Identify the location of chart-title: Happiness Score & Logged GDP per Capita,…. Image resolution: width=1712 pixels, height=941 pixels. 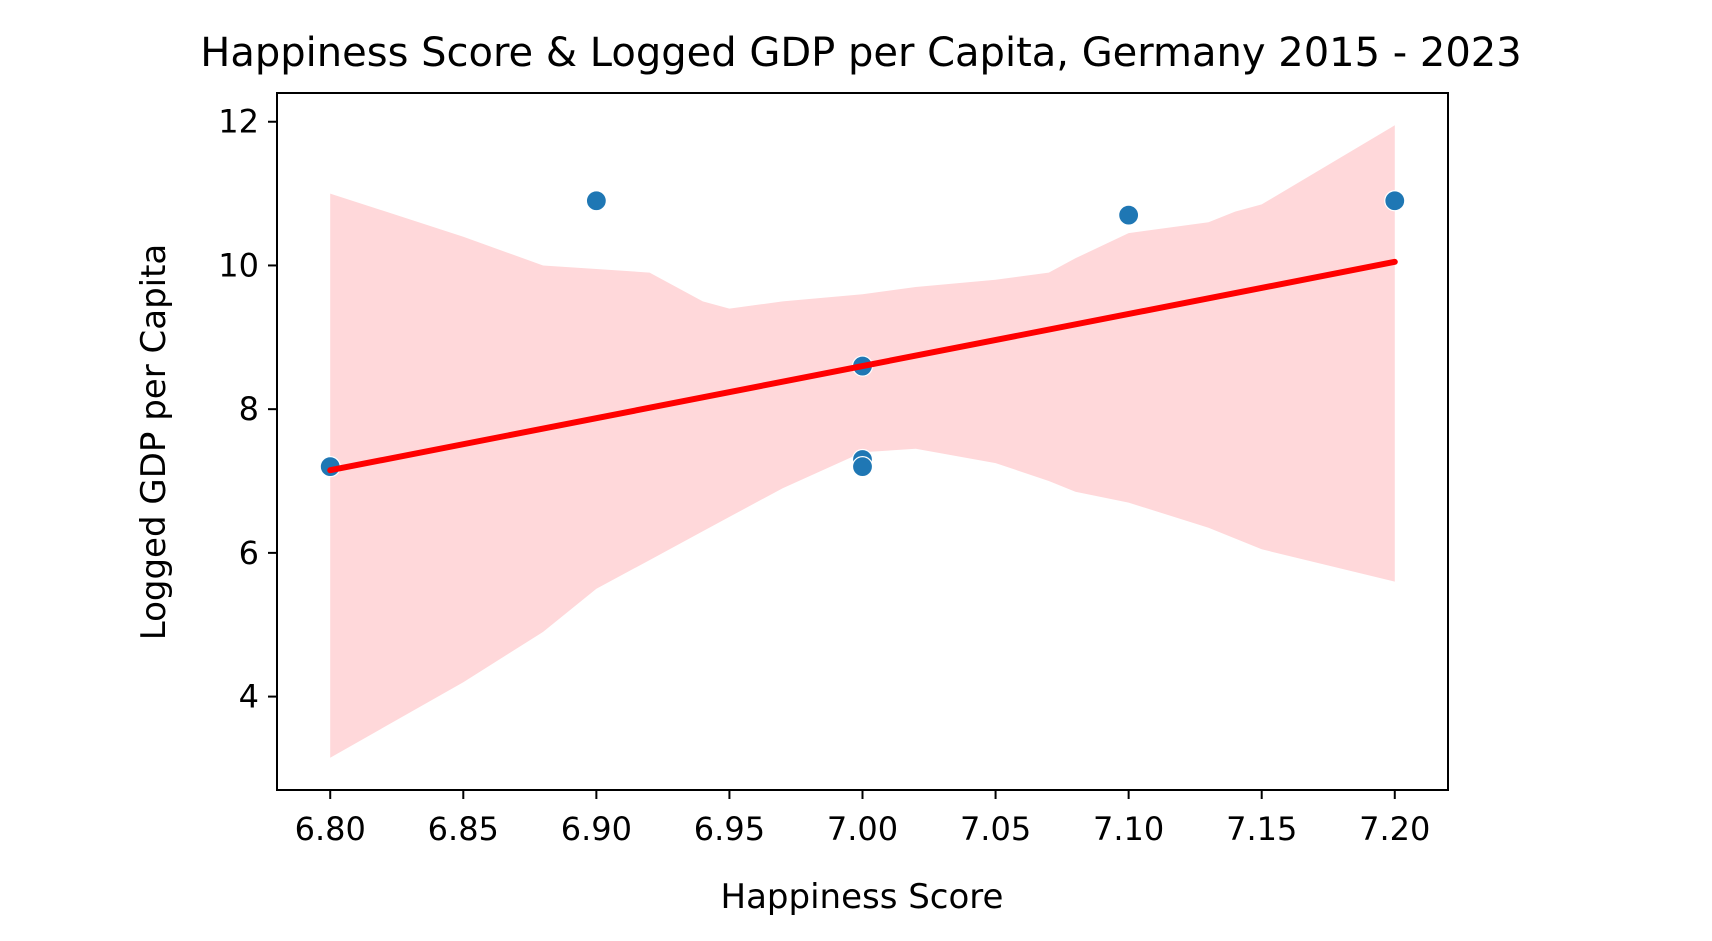
(860, 53).